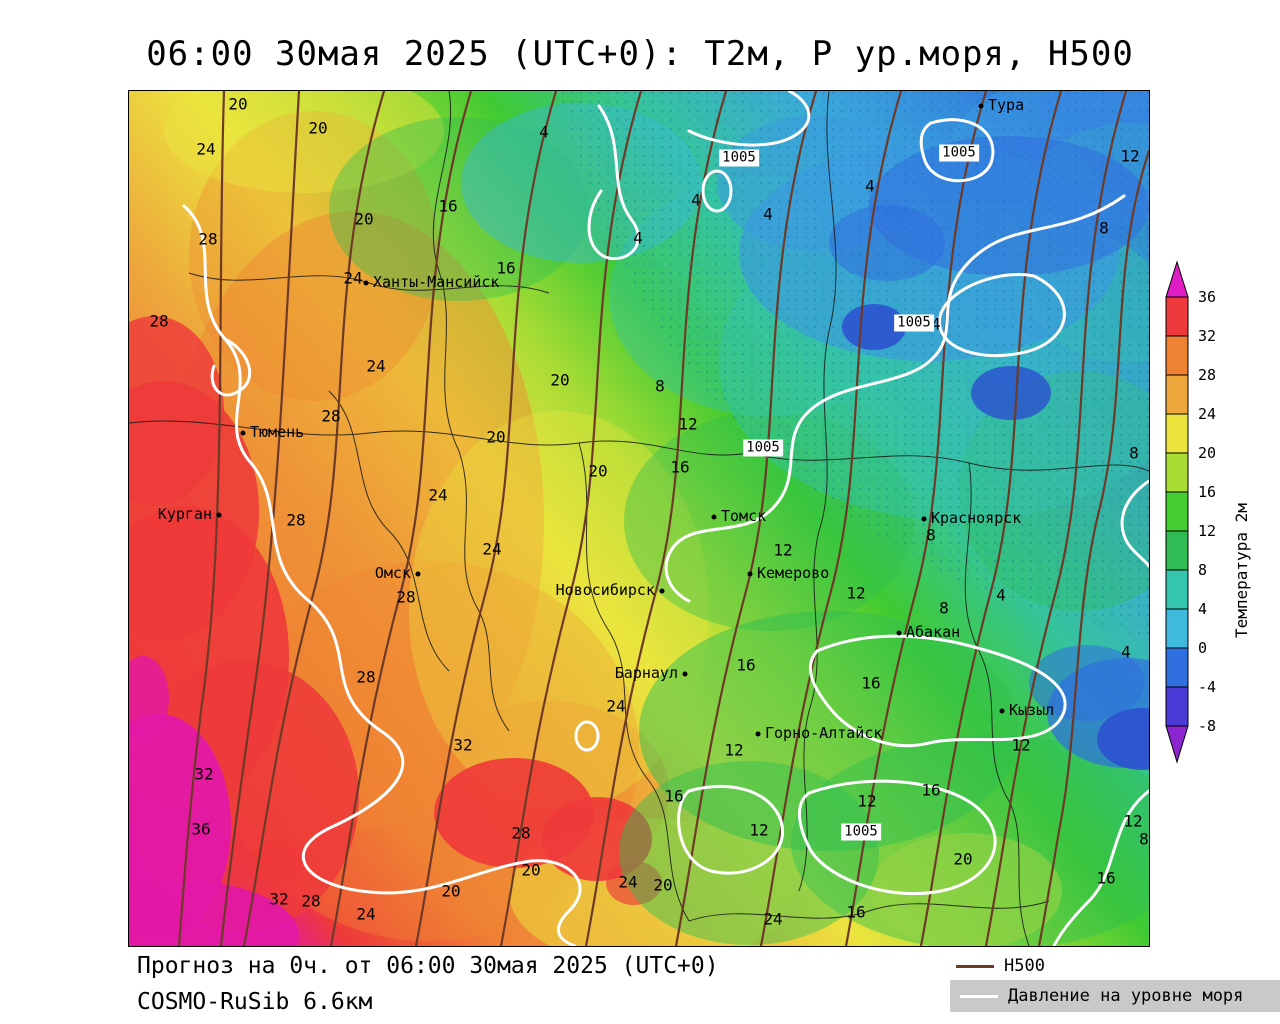 This screenshot has height=1024, width=1280. Describe the element at coordinates (1202, 609) in the screenshot. I see `colorbar-tick: 4` at that location.